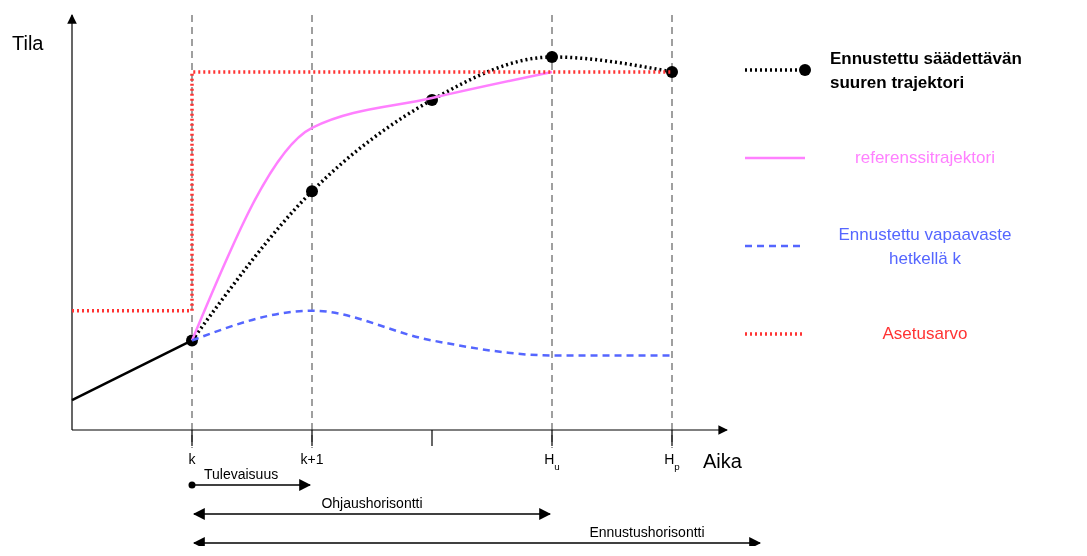  I want to click on legend-label: Ennustettu vapaavaste hetkellä k, so click(925, 246).